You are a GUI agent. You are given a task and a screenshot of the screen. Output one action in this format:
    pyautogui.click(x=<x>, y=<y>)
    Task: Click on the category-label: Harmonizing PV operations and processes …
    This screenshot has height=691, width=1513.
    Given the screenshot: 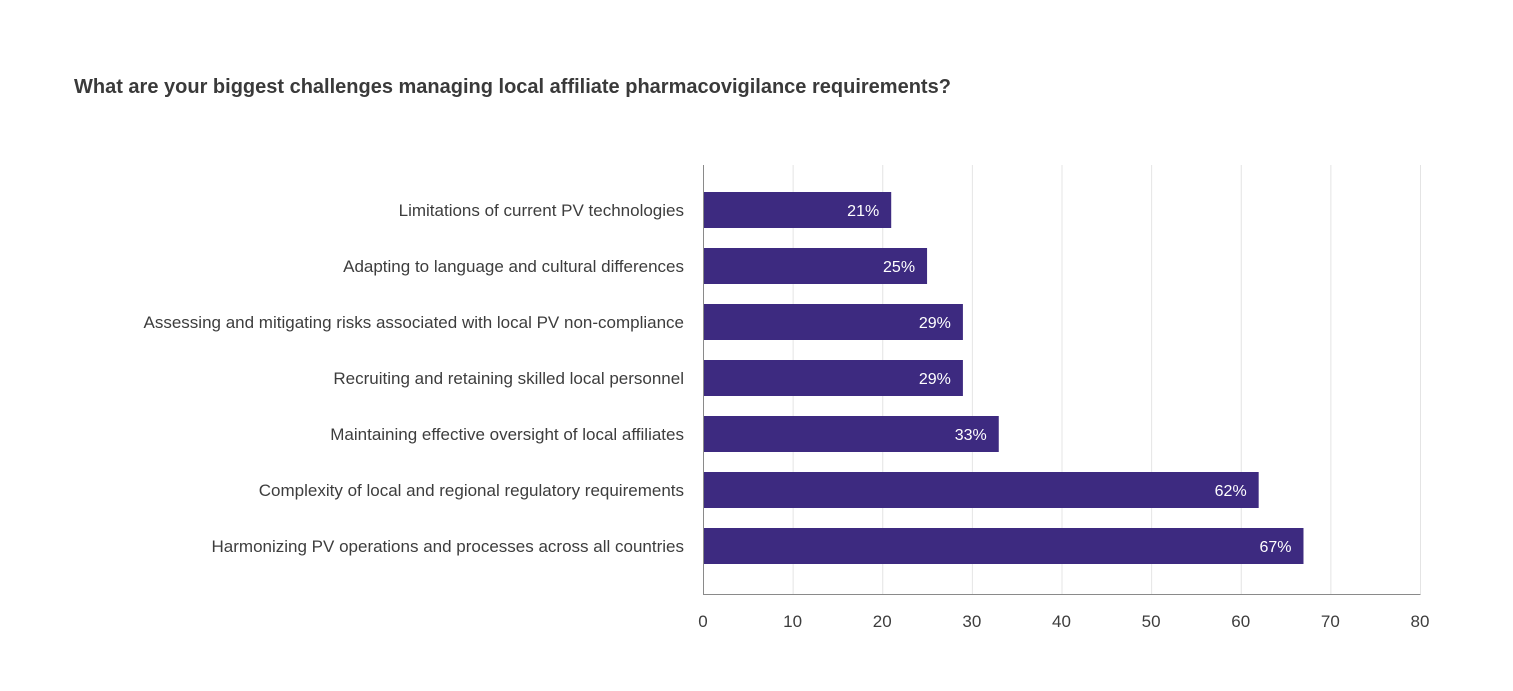 What is the action you would take?
    pyautogui.click(x=448, y=546)
    